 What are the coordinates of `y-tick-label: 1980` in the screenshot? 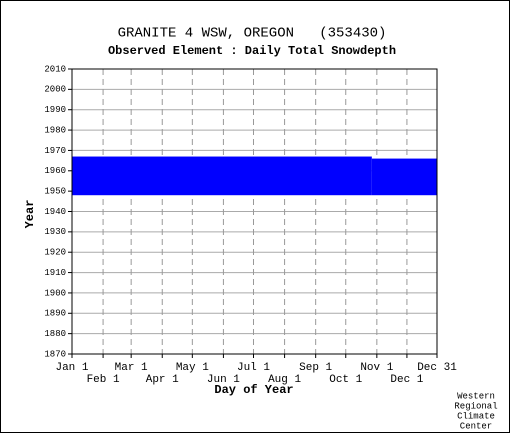 It's located at (55, 130).